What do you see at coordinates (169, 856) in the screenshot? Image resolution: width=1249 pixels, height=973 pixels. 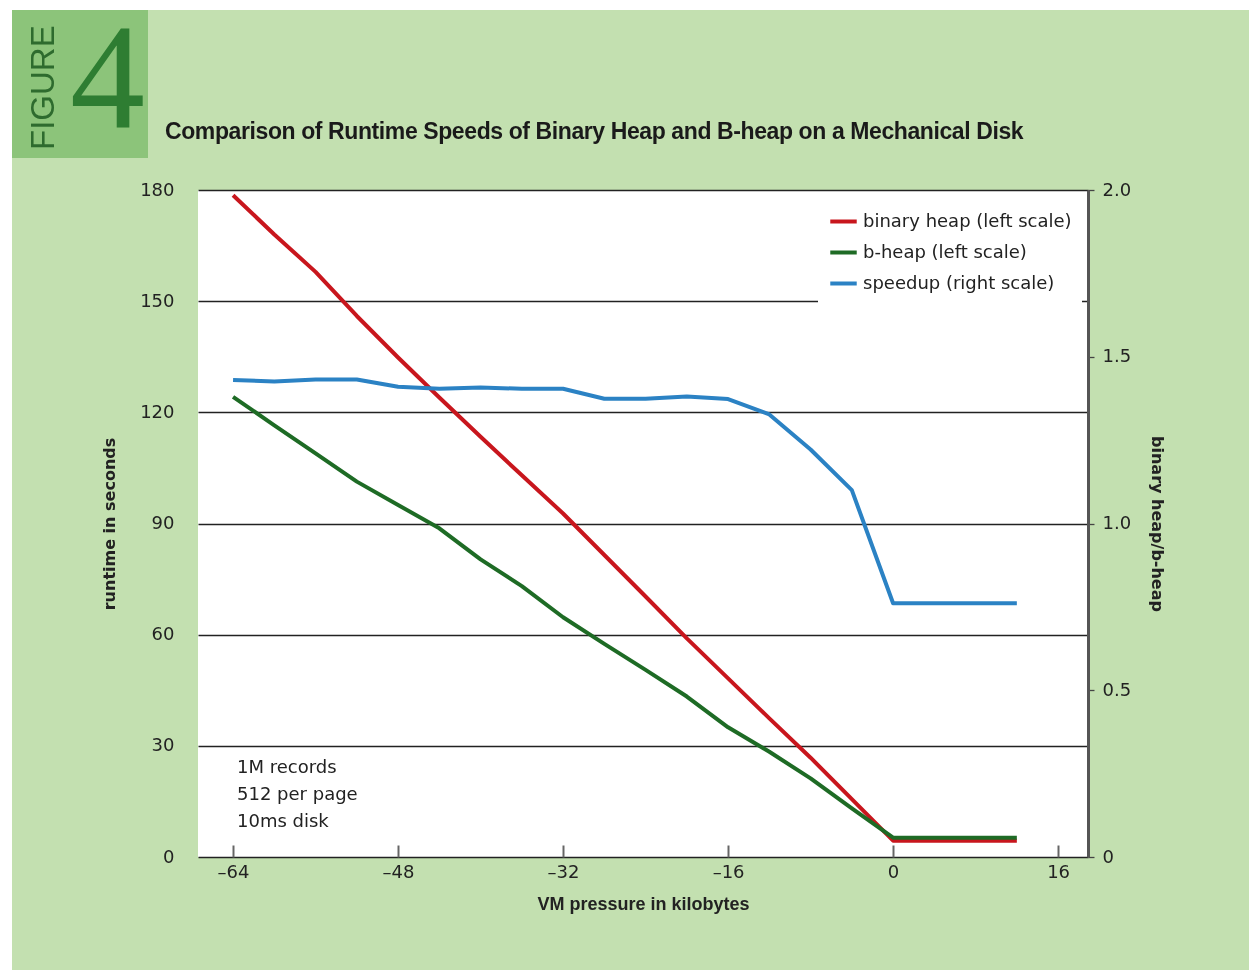 I see `y-tick-label: 0` at bounding box center [169, 856].